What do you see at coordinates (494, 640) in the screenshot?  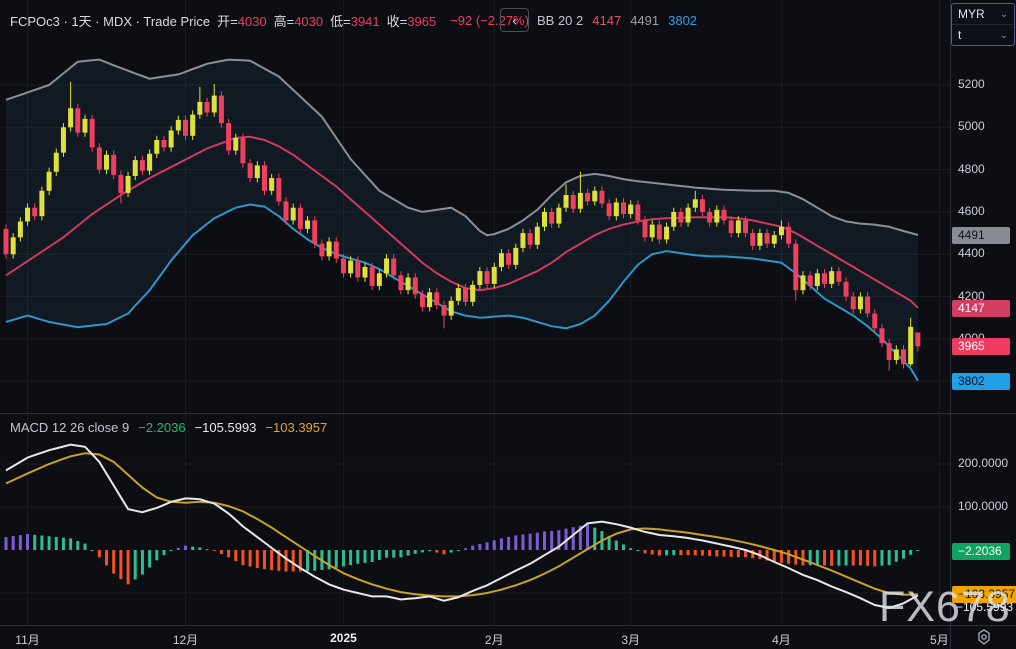 I see `time-axis-month-label: 2月` at bounding box center [494, 640].